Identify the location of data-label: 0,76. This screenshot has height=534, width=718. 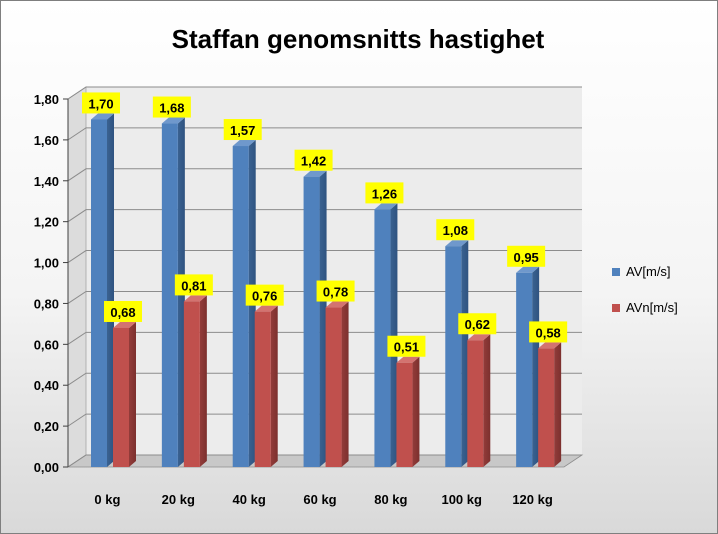
(264, 296).